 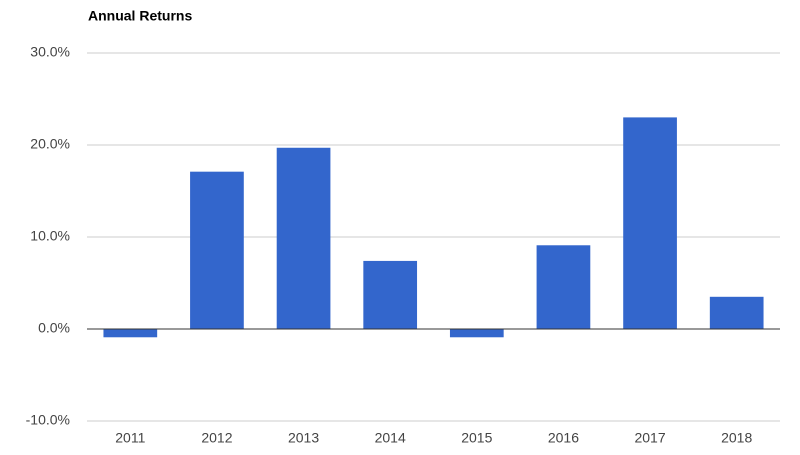 I want to click on chart-title: Annual Returns, so click(x=140, y=16).